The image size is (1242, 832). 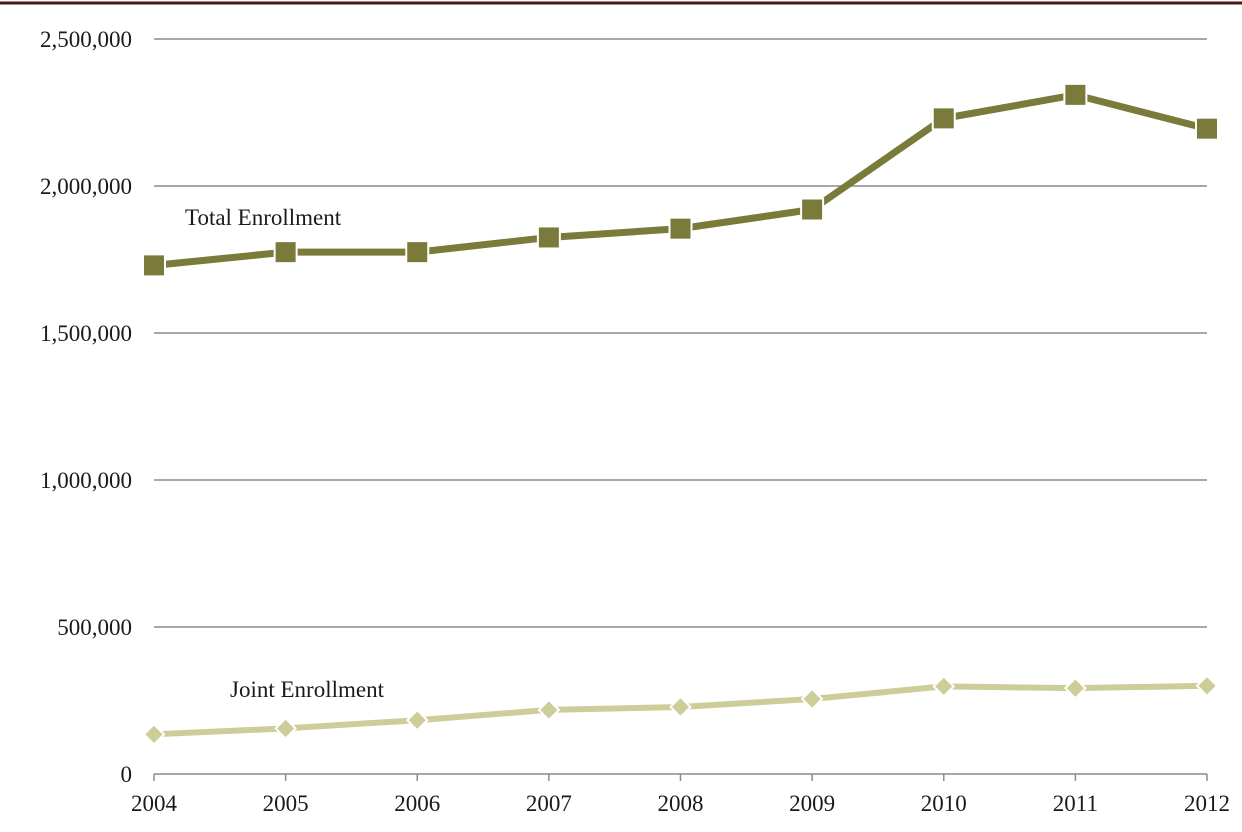 What do you see at coordinates (1207, 803) in the screenshot?
I see `x-tick-label: 2012` at bounding box center [1207, 803].